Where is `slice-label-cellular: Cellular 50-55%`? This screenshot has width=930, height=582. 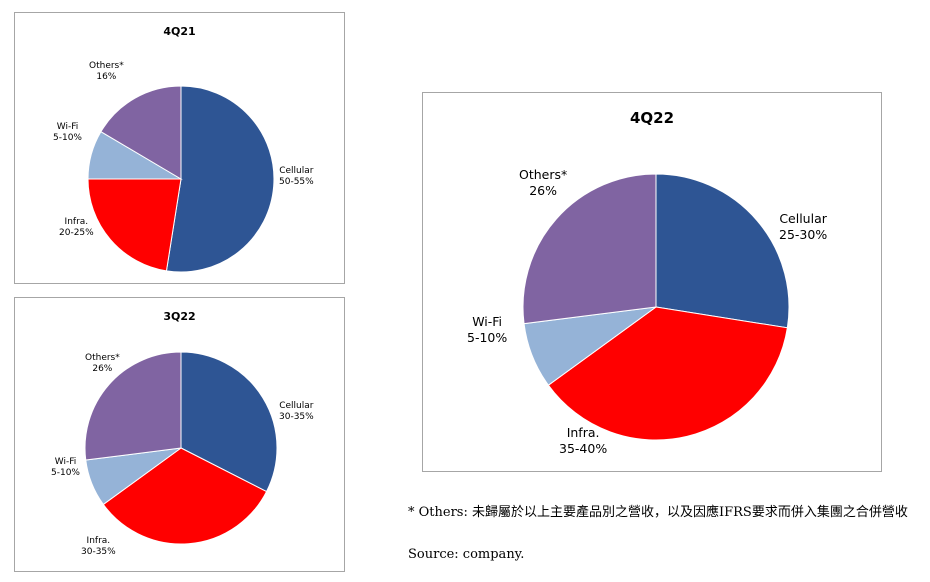
slice-label-cellular: Cellular 50-55% is located at coordinates (296, 177).